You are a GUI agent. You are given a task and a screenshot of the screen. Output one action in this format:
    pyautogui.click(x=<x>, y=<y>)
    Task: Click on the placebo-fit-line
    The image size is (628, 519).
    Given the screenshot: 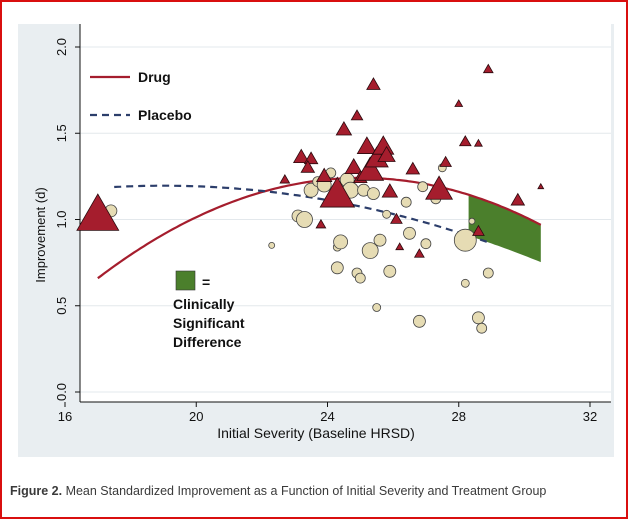 What is the action you would take?
    pyautogui.click(x=301, y=214)
    